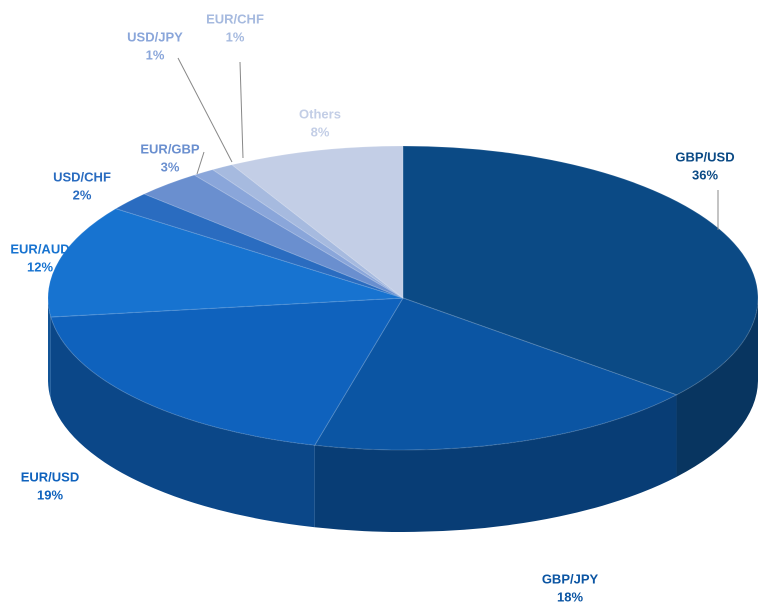  I want to click on slice-label: EUR/AUD, so click(39, 248).